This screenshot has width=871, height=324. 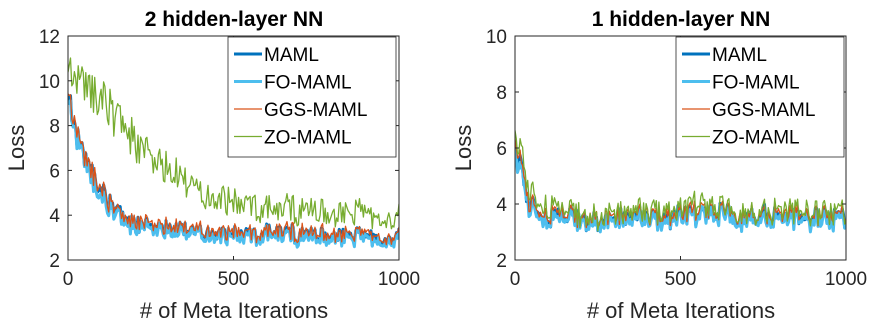 I want to click on chart-title: 2 hidden-layer NN, so click(x=234, y=19).